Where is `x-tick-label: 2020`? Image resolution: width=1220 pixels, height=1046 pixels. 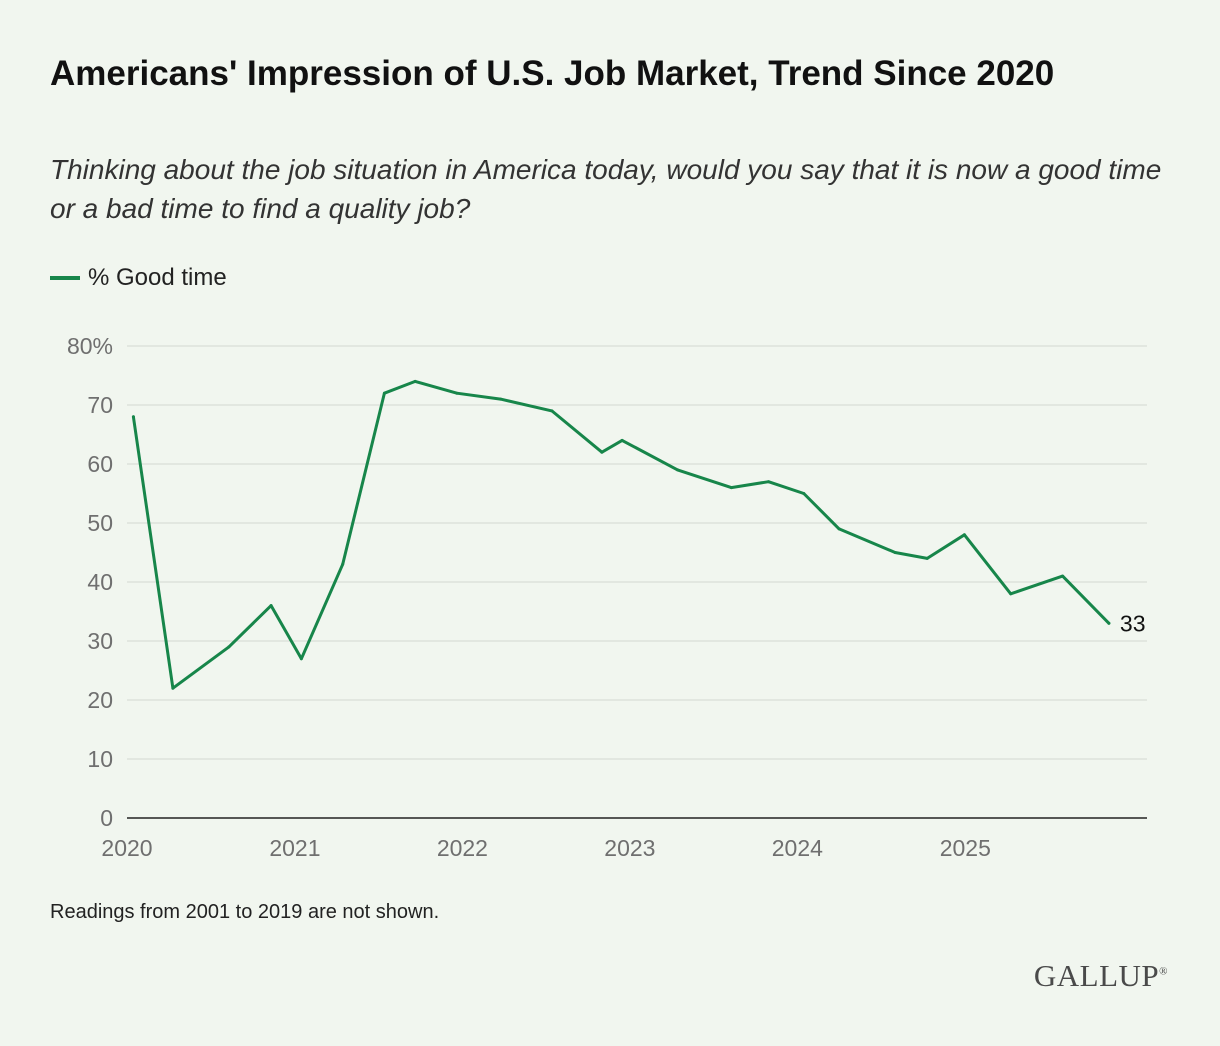 x-tick-label: 2020 is located at coordinates (126, 848).